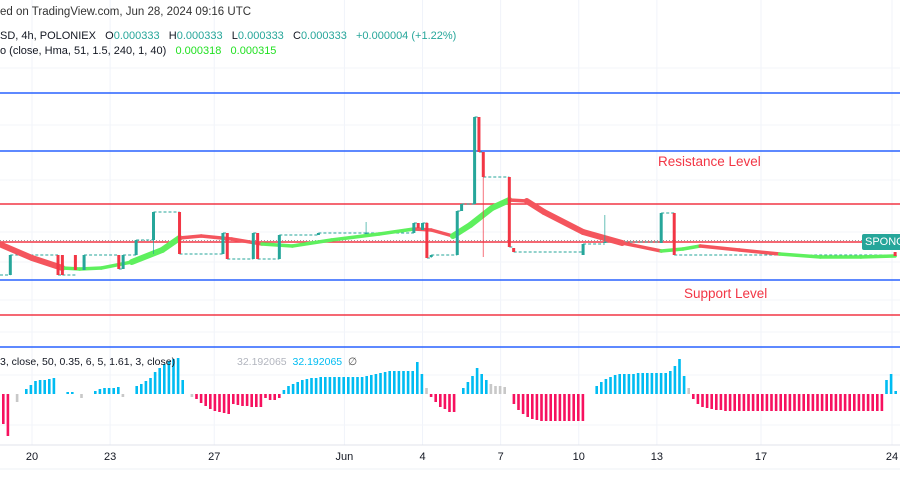 This screenshot has width=900, height=500. What do you see at coordinates (881, 242) in the screenshot?
I see `last-price-tag: SPONG` at bounding box center [881, 242].